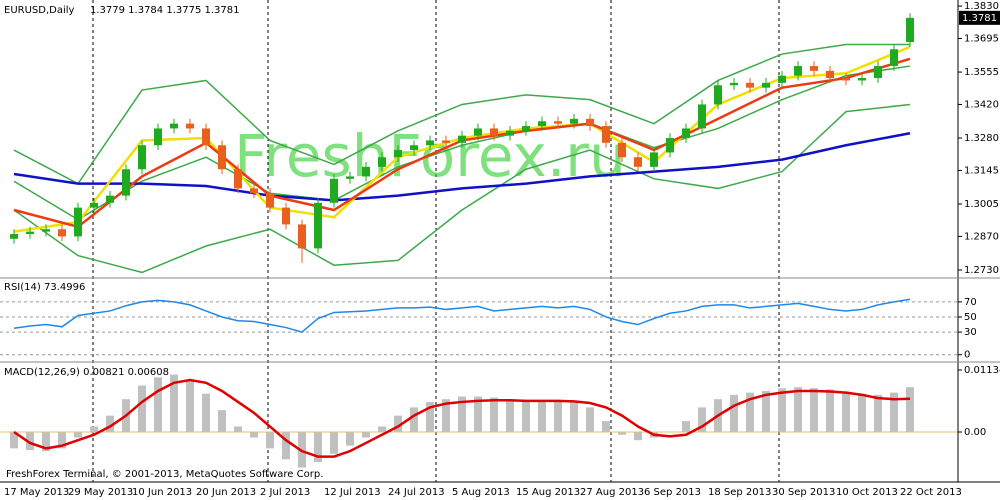  What do you see at coordinates (931, 492) in the screenshot?
I see `x-tick-label: 22 Oct 2013` at bounding box center [931, 492].